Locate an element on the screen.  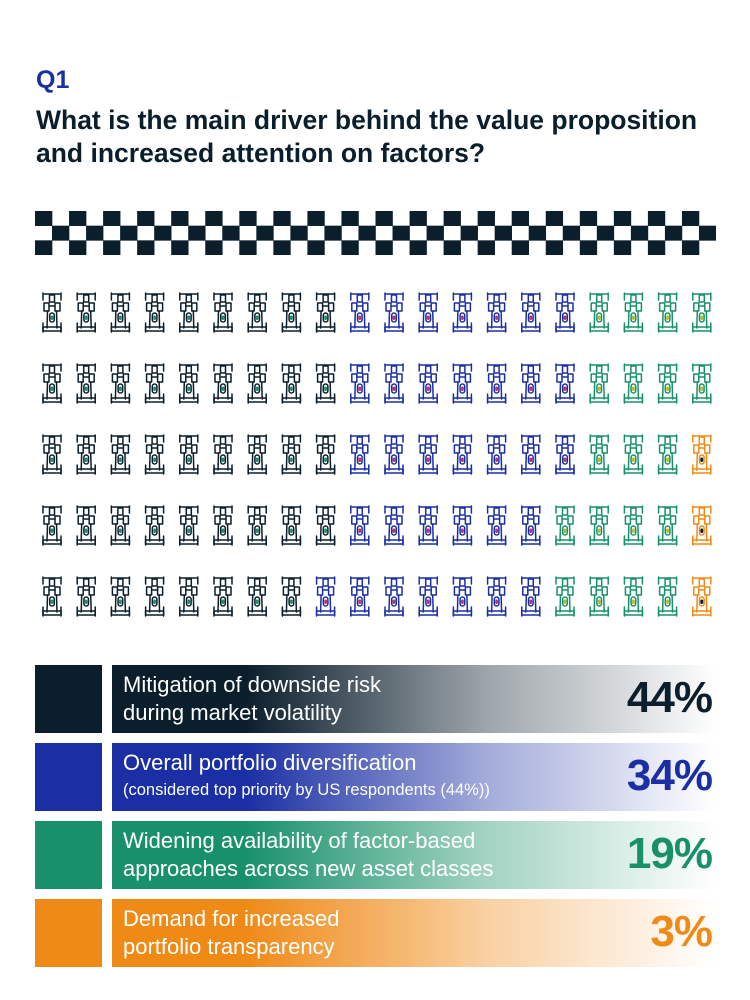
legend-label-line2: approaches across new asset classes is located at coordinates (308, 868).